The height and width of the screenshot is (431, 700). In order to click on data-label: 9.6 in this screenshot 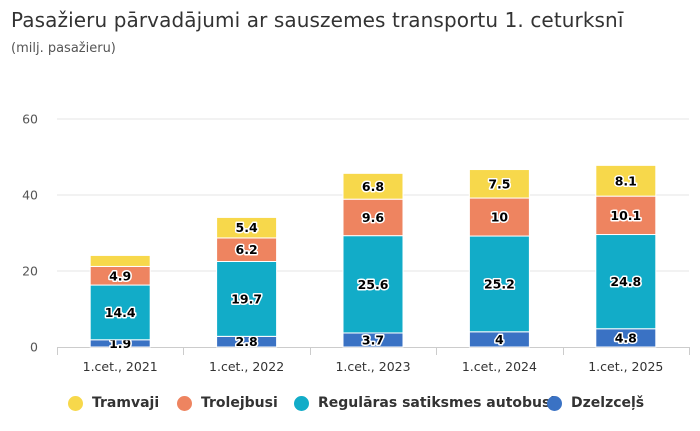, I will do `click(373, 217)`.